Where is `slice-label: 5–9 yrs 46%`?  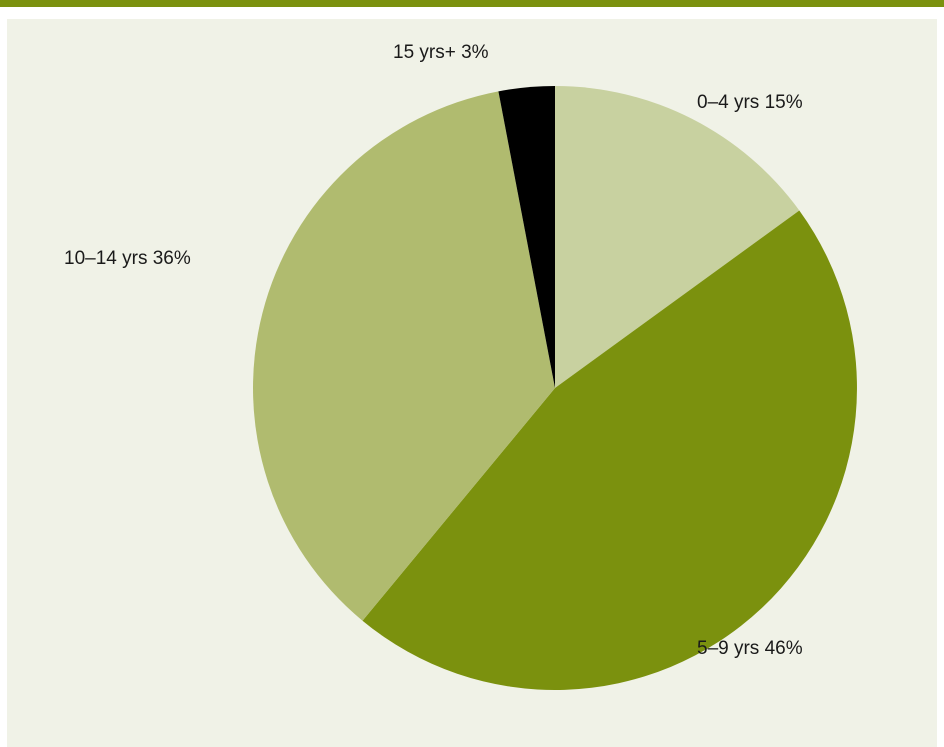
slice-label: 5–9 yrs 46% is located at coordinates (750, 648).